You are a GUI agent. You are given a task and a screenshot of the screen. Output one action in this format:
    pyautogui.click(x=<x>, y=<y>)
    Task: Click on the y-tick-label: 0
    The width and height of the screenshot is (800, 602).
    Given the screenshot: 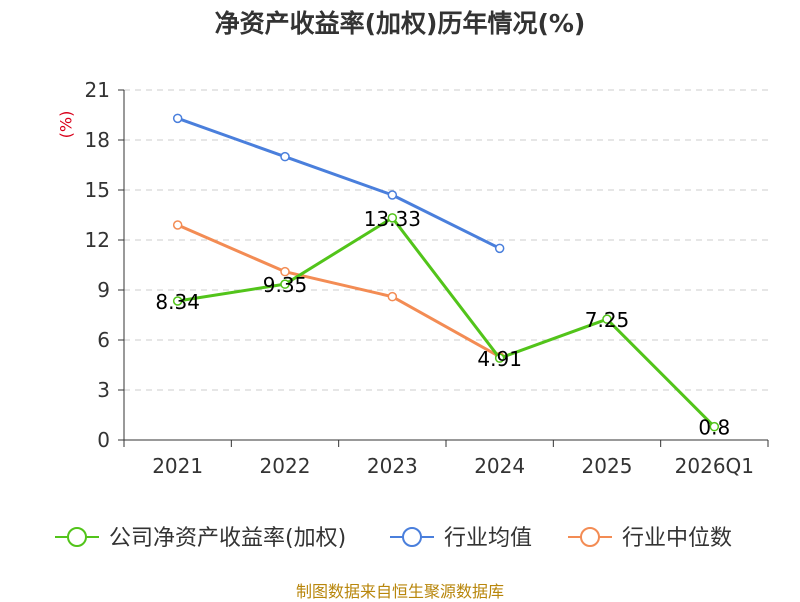 What is the action you would take?
    pyautogui.click(x=103, y=440)
    